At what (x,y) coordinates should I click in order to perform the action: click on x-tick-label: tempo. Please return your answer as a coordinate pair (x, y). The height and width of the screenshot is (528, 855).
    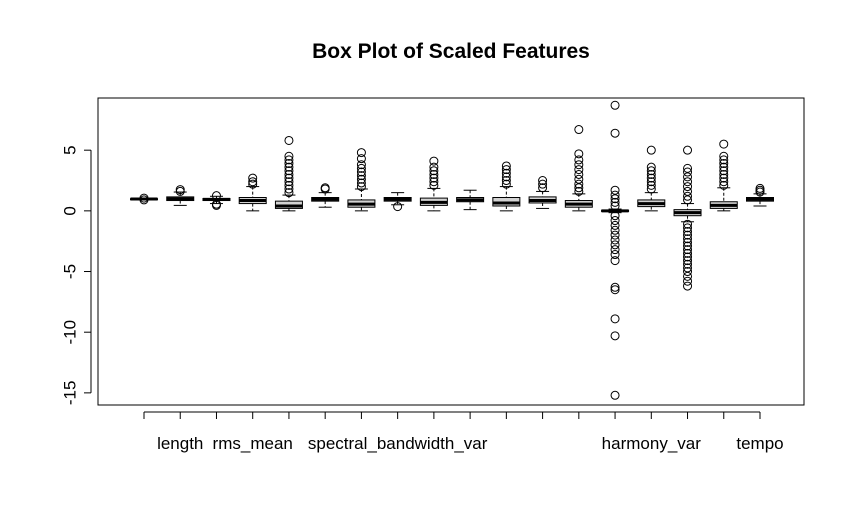
    Looking at the image, I should click on (759, 443).